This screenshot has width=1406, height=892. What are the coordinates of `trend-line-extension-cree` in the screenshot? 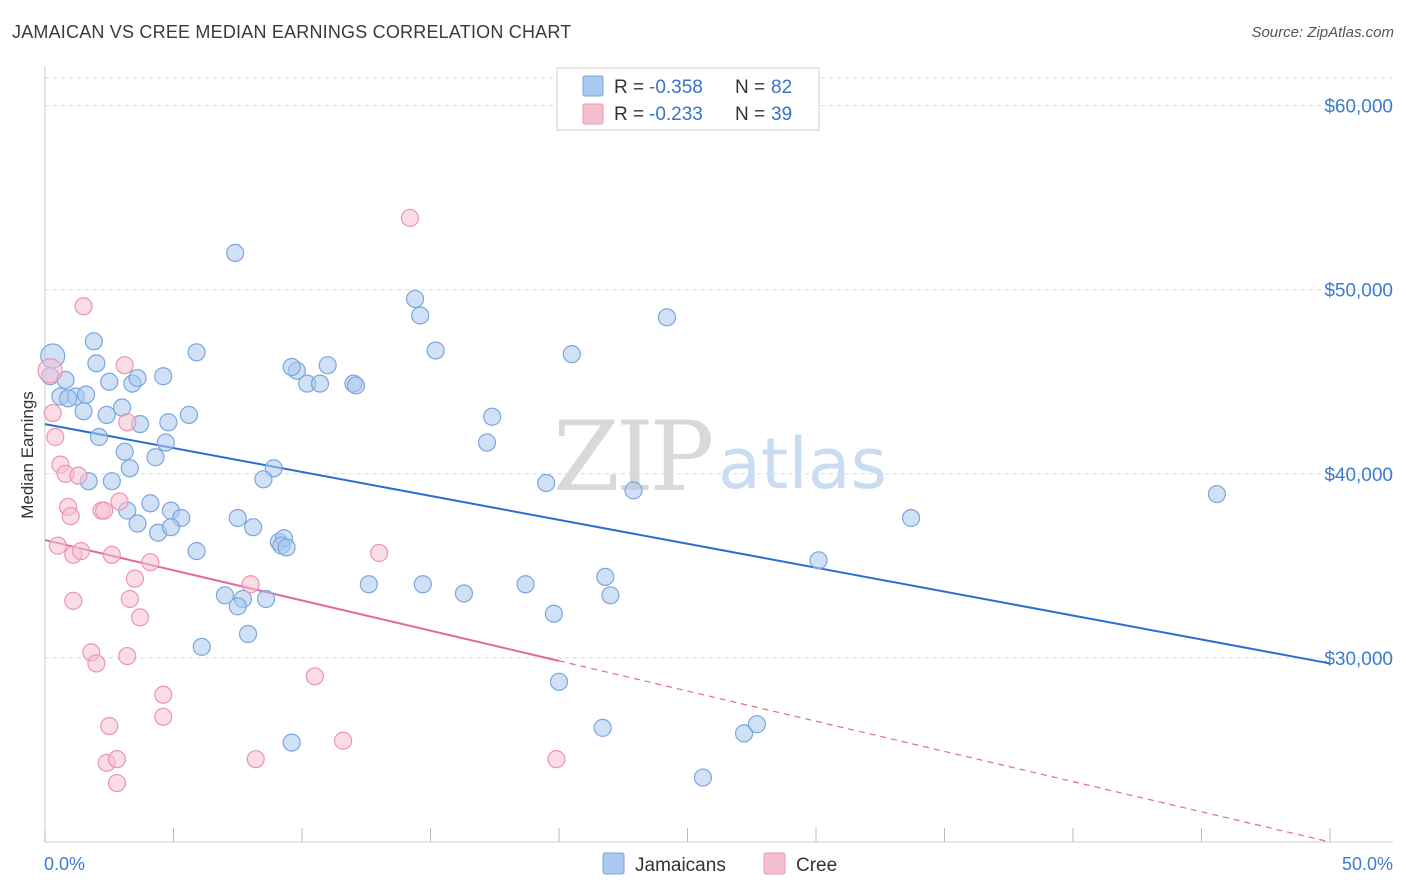 It's located at (944, 751).